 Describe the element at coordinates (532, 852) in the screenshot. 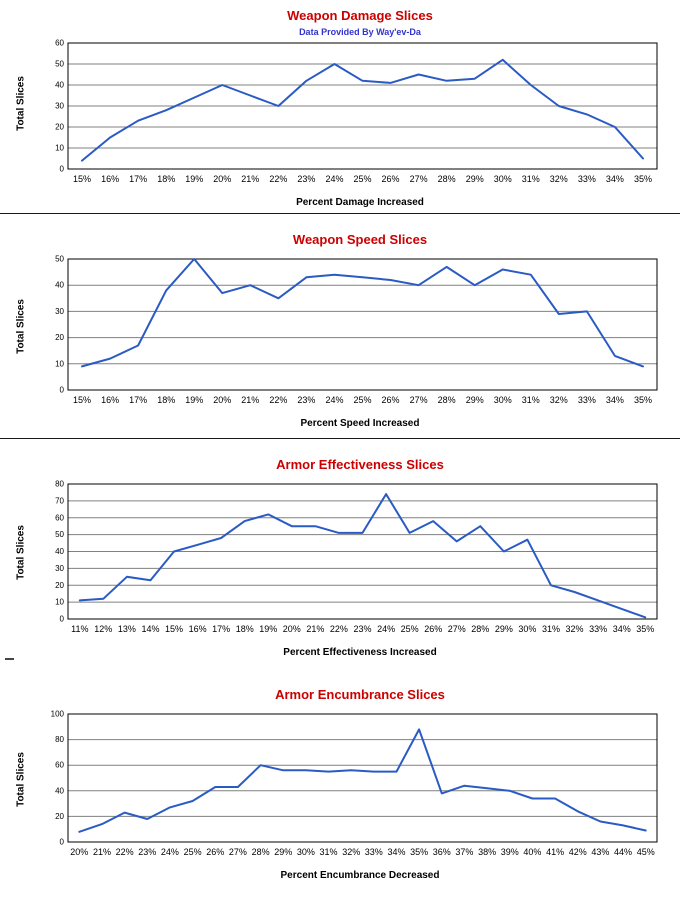

I see `svg-text: 40%` at that location.